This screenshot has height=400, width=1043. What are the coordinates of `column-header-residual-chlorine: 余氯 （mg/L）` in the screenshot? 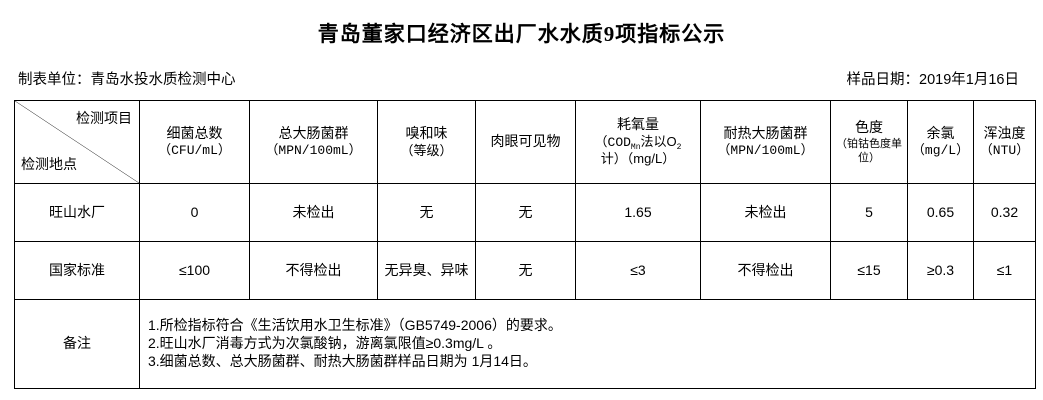 It's located at (940, 142).